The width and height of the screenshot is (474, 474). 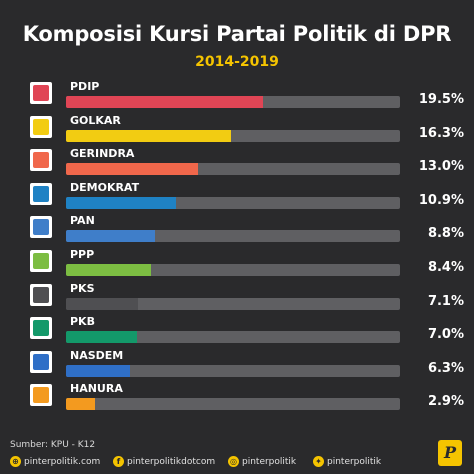 I want to click on bar-row: HANURA 2.9%, so click(x=237, y=400).